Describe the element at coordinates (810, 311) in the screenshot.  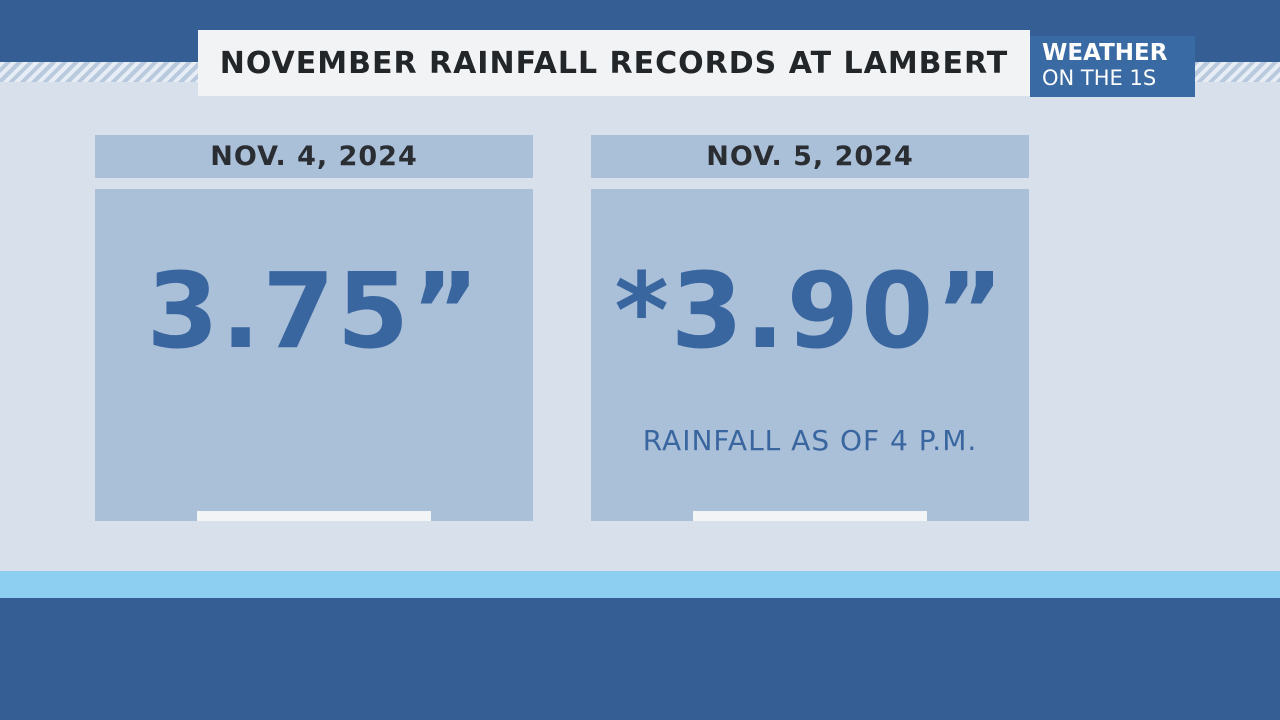
I see `rainfall-value: *3.90”` at that location.